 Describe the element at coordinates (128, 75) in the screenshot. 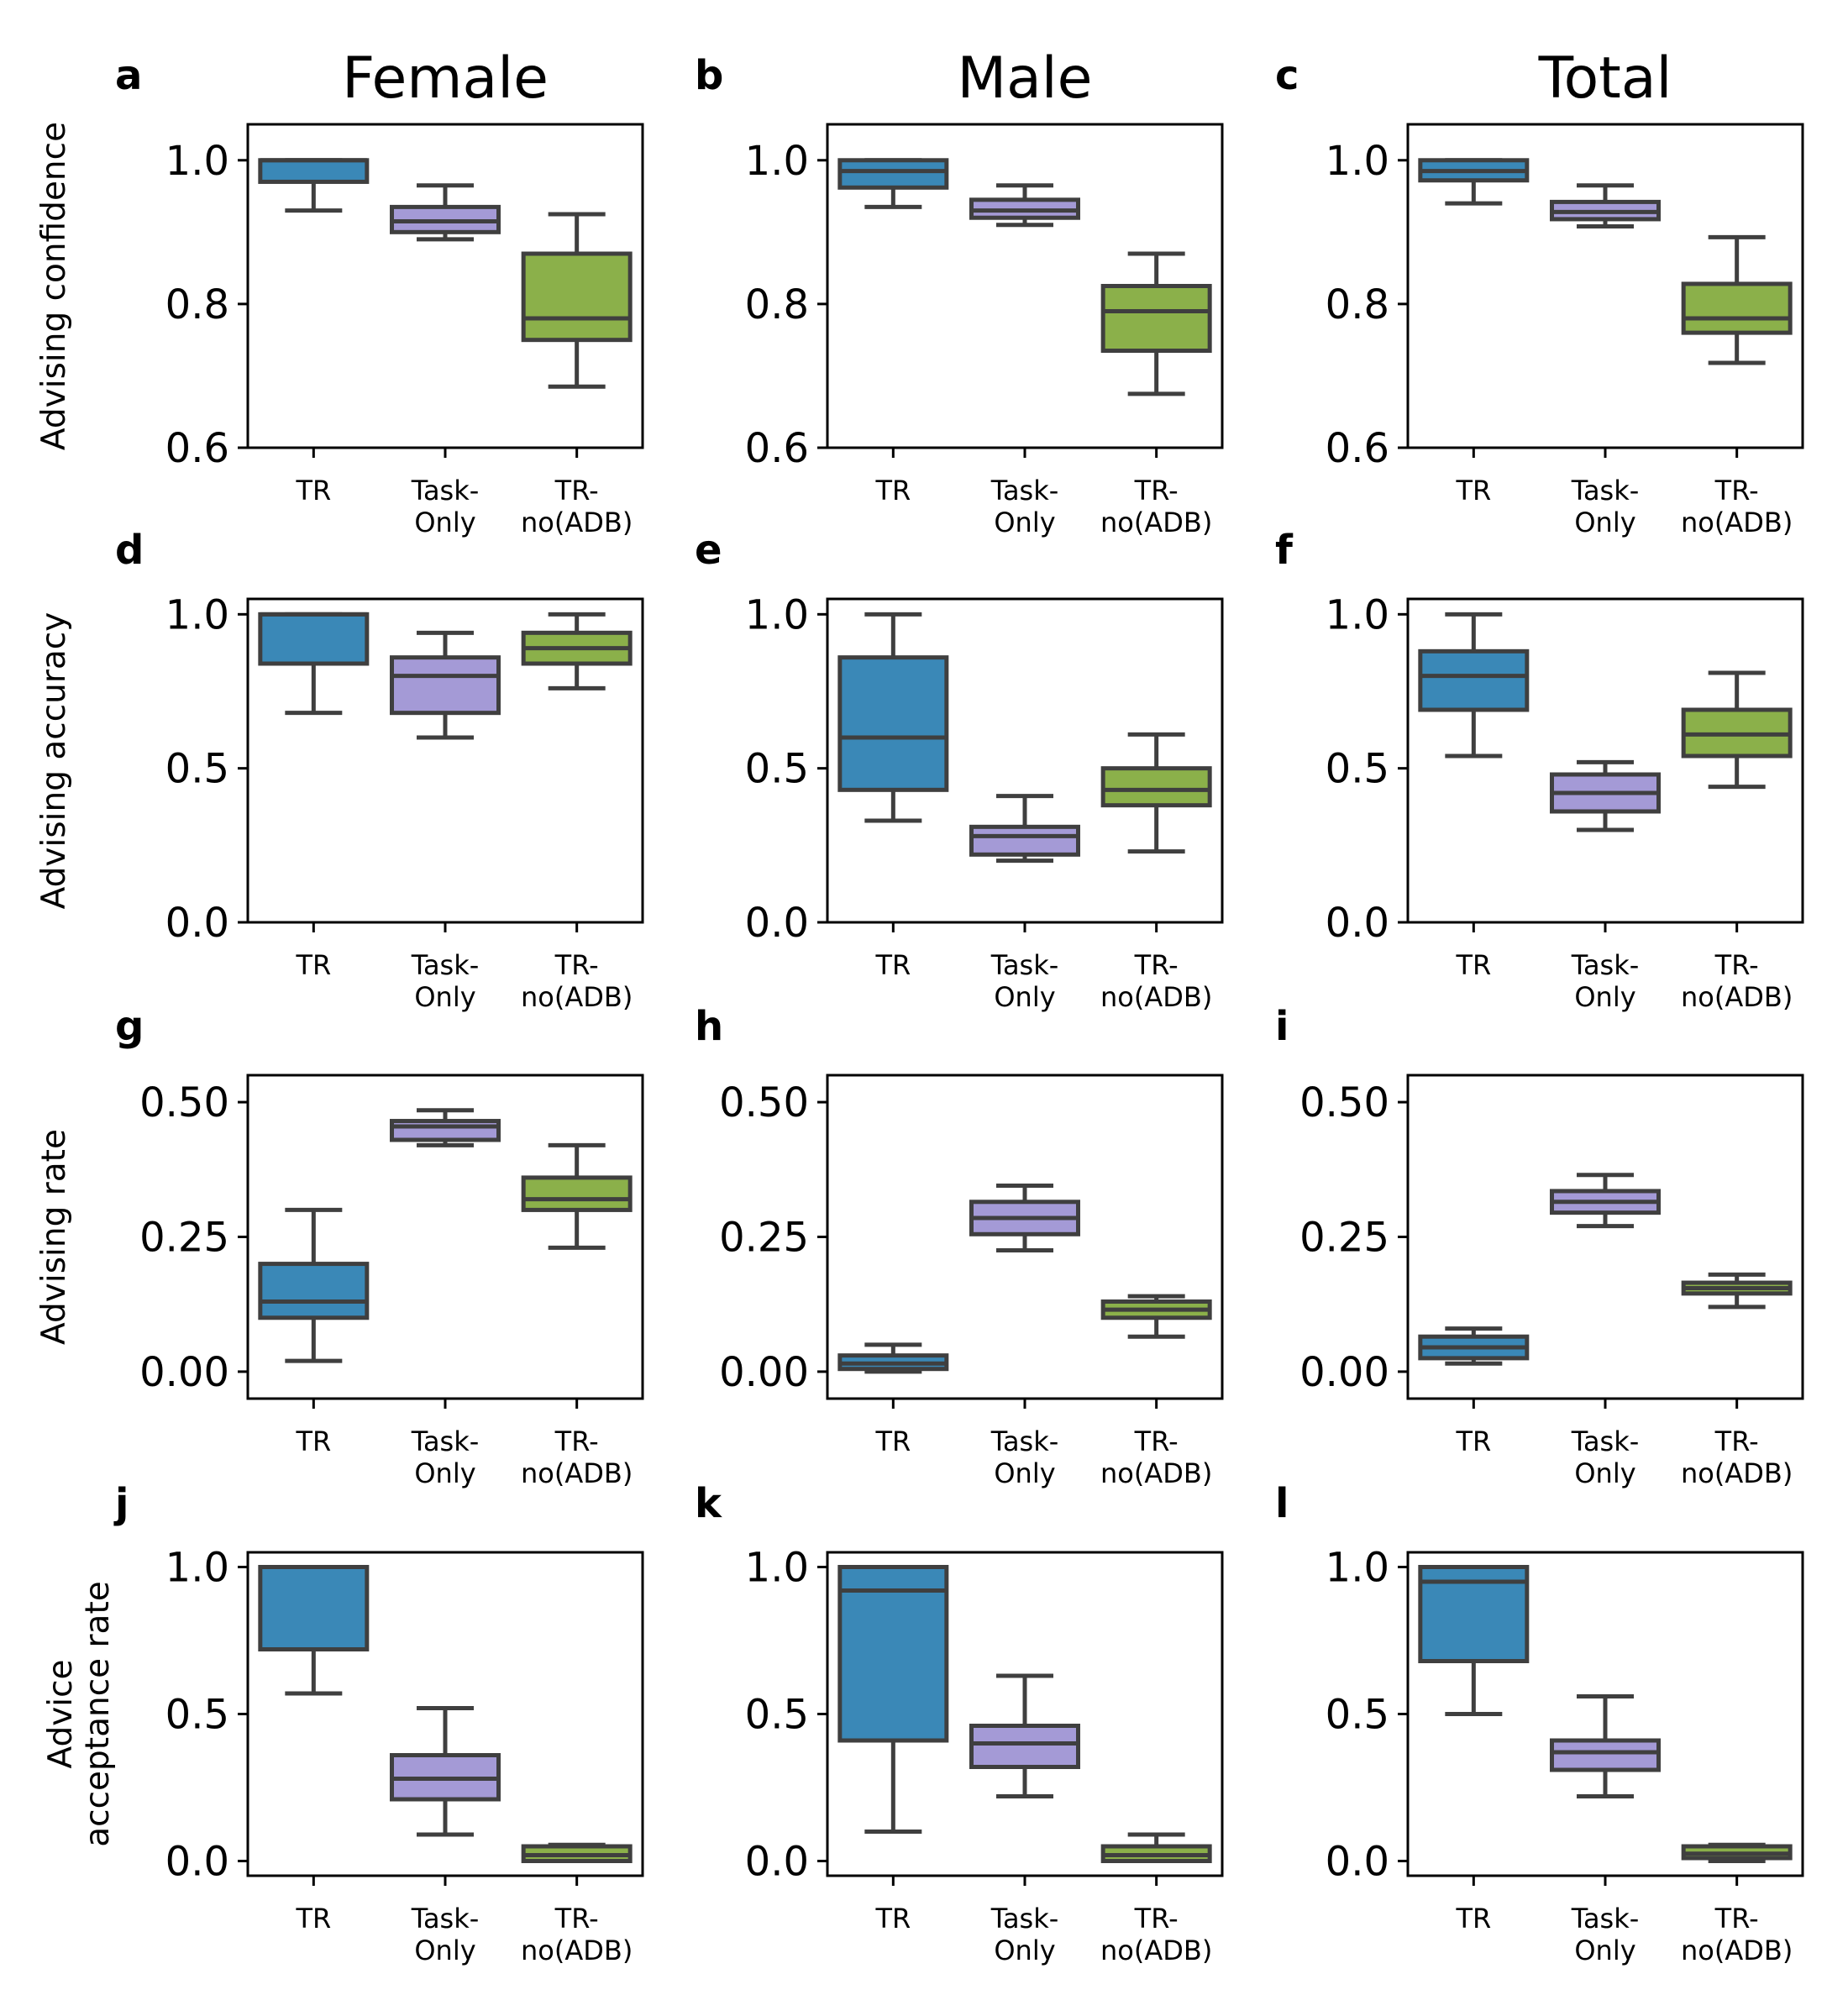

I see `panel-letter: a` at that location.